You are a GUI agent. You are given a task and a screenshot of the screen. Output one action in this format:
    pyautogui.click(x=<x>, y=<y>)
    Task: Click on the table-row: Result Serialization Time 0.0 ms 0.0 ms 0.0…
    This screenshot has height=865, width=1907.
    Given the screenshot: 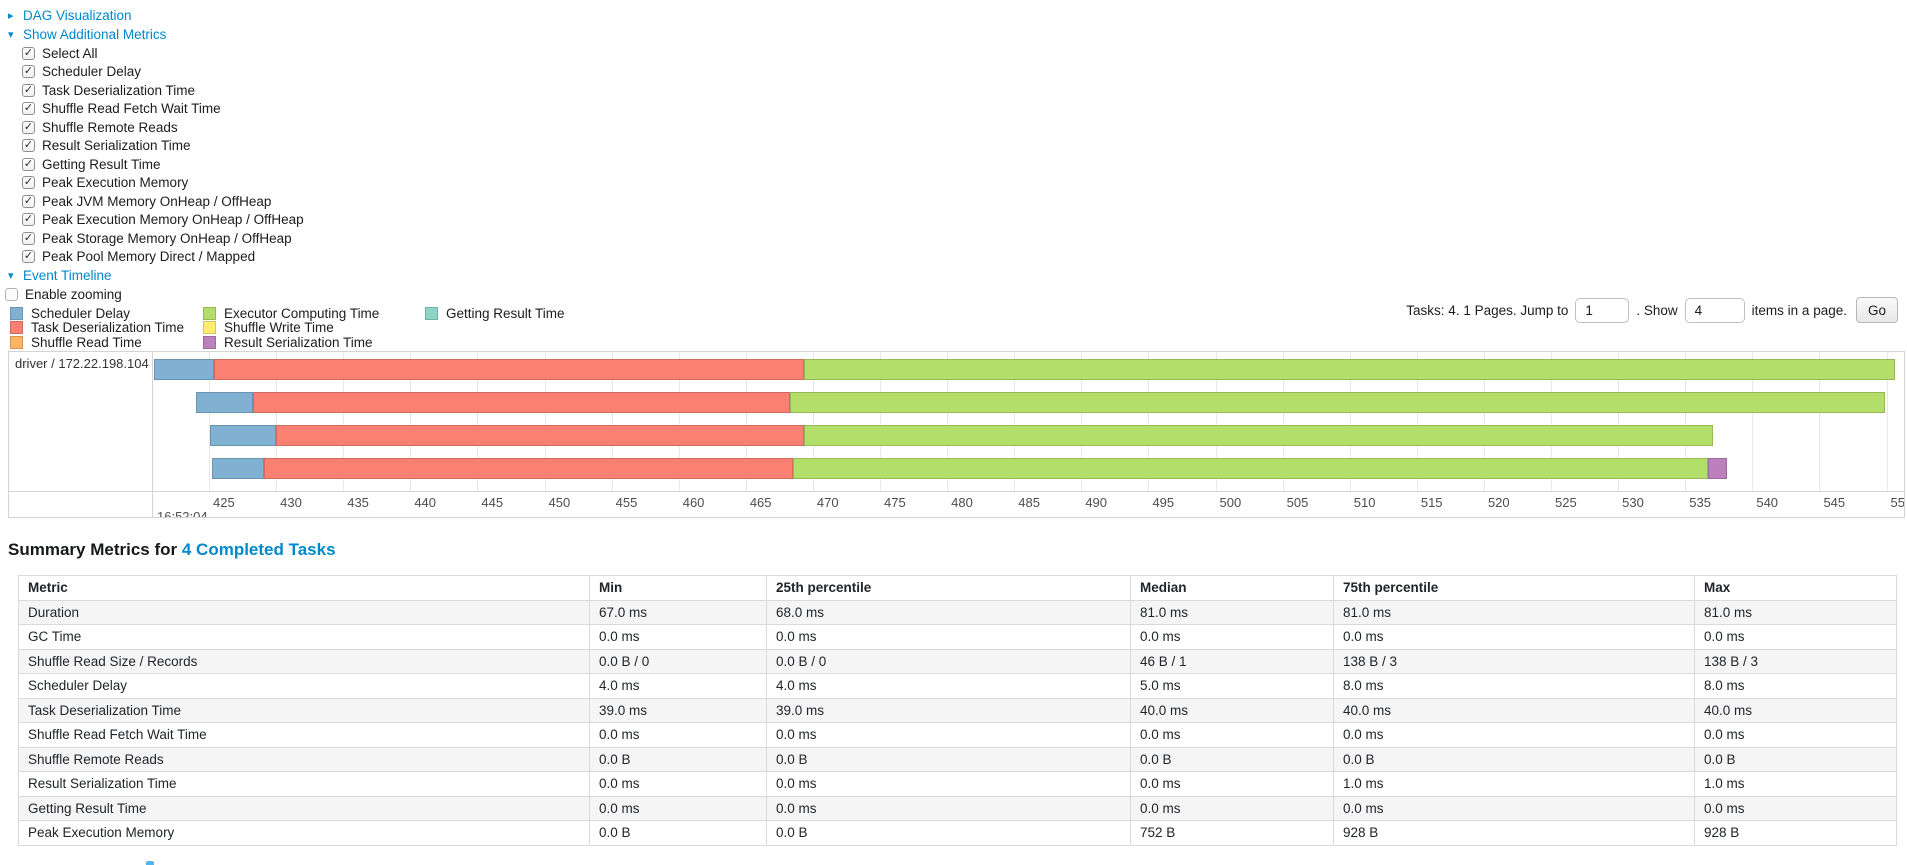 What is the action you would take?
    pyautogui.click(x=957, y=784)
    